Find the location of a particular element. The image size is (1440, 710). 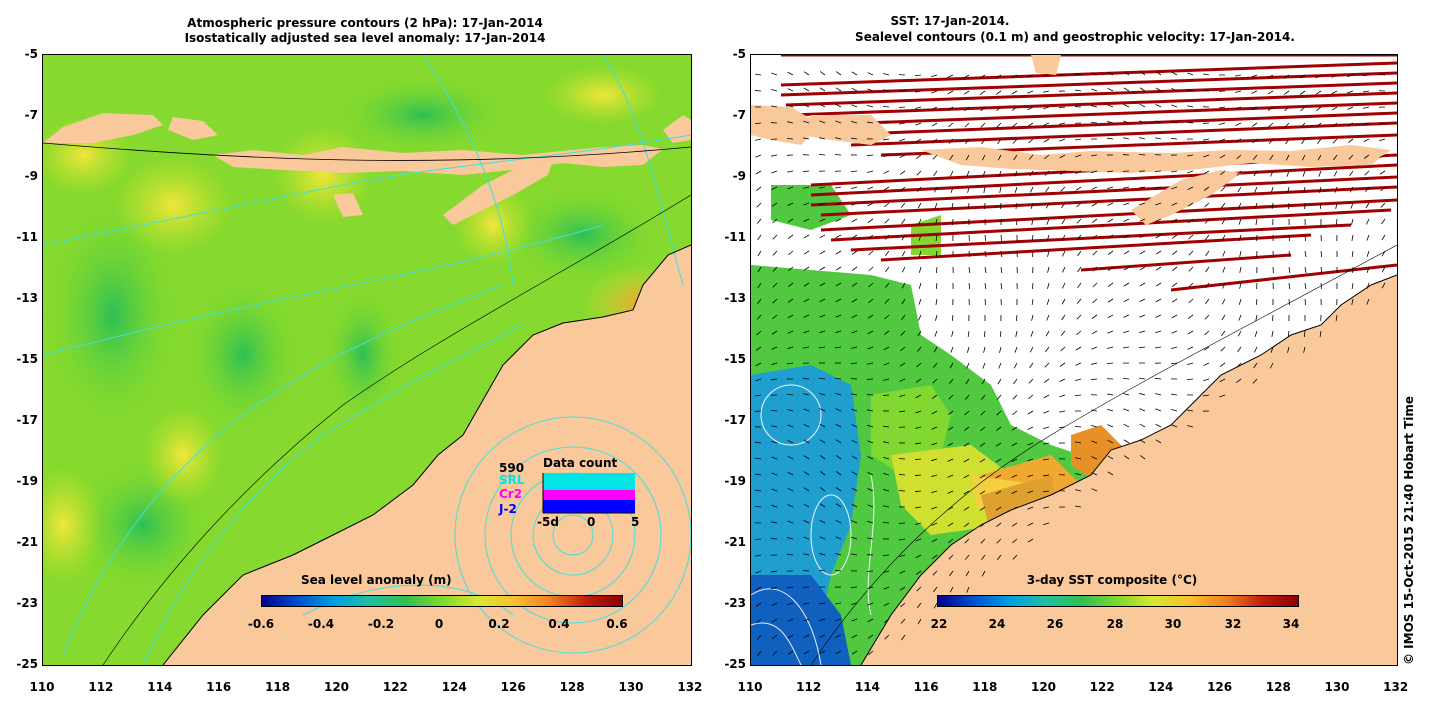

legend-j2: J-2 is located at coordinates (508, 509).